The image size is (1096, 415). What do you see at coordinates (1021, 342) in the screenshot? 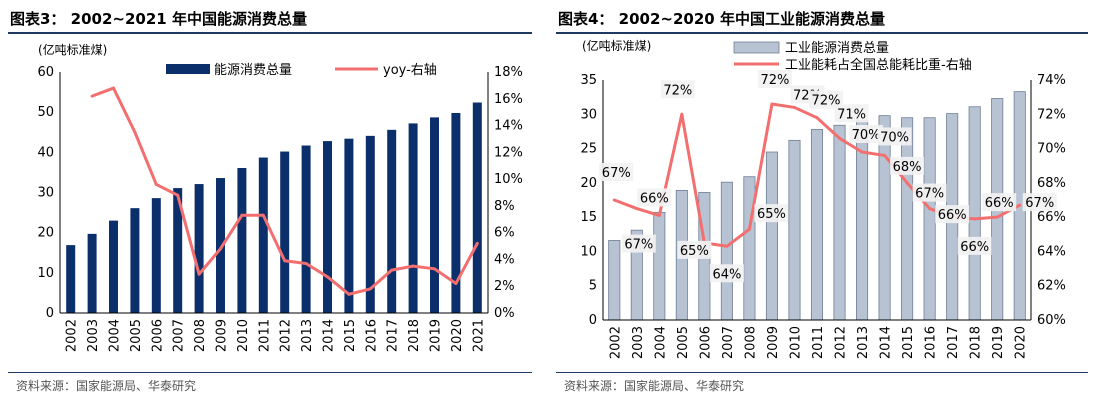
I see `right-x-tick-label: 2020` at bounding box center [1021, 342].